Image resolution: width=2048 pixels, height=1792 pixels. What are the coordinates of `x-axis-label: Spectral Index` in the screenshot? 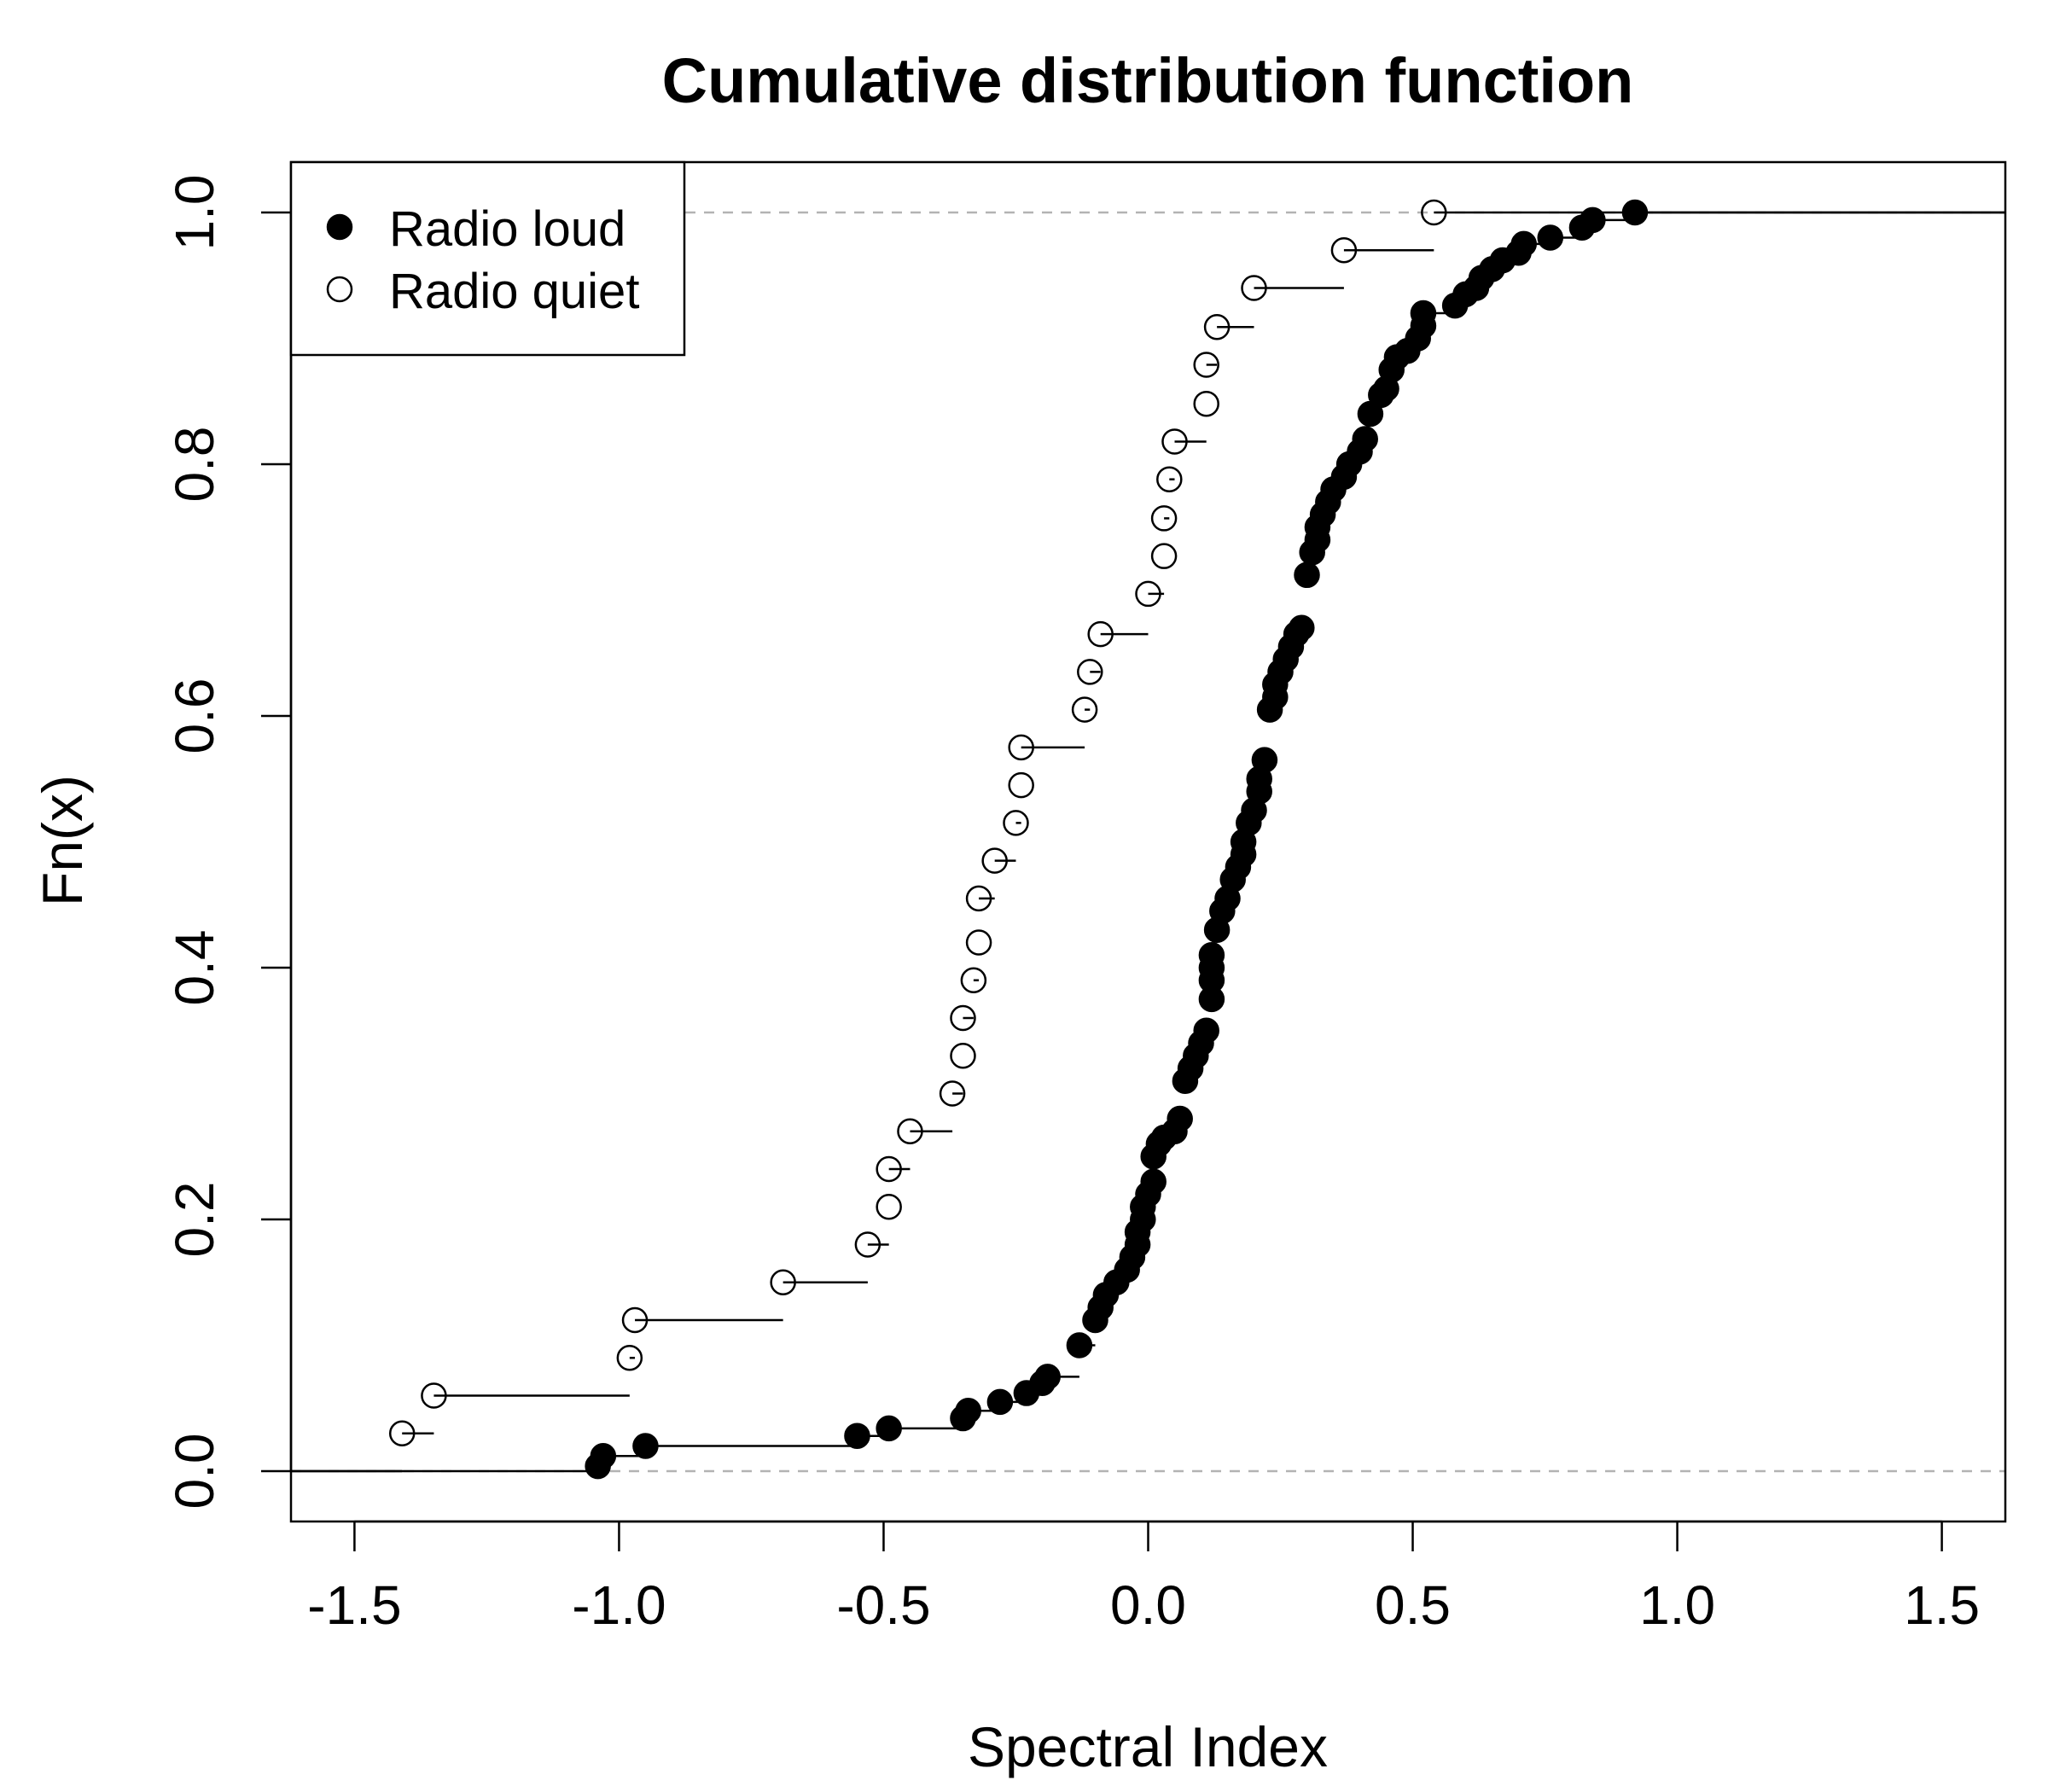 It's located at (1148, 1746).